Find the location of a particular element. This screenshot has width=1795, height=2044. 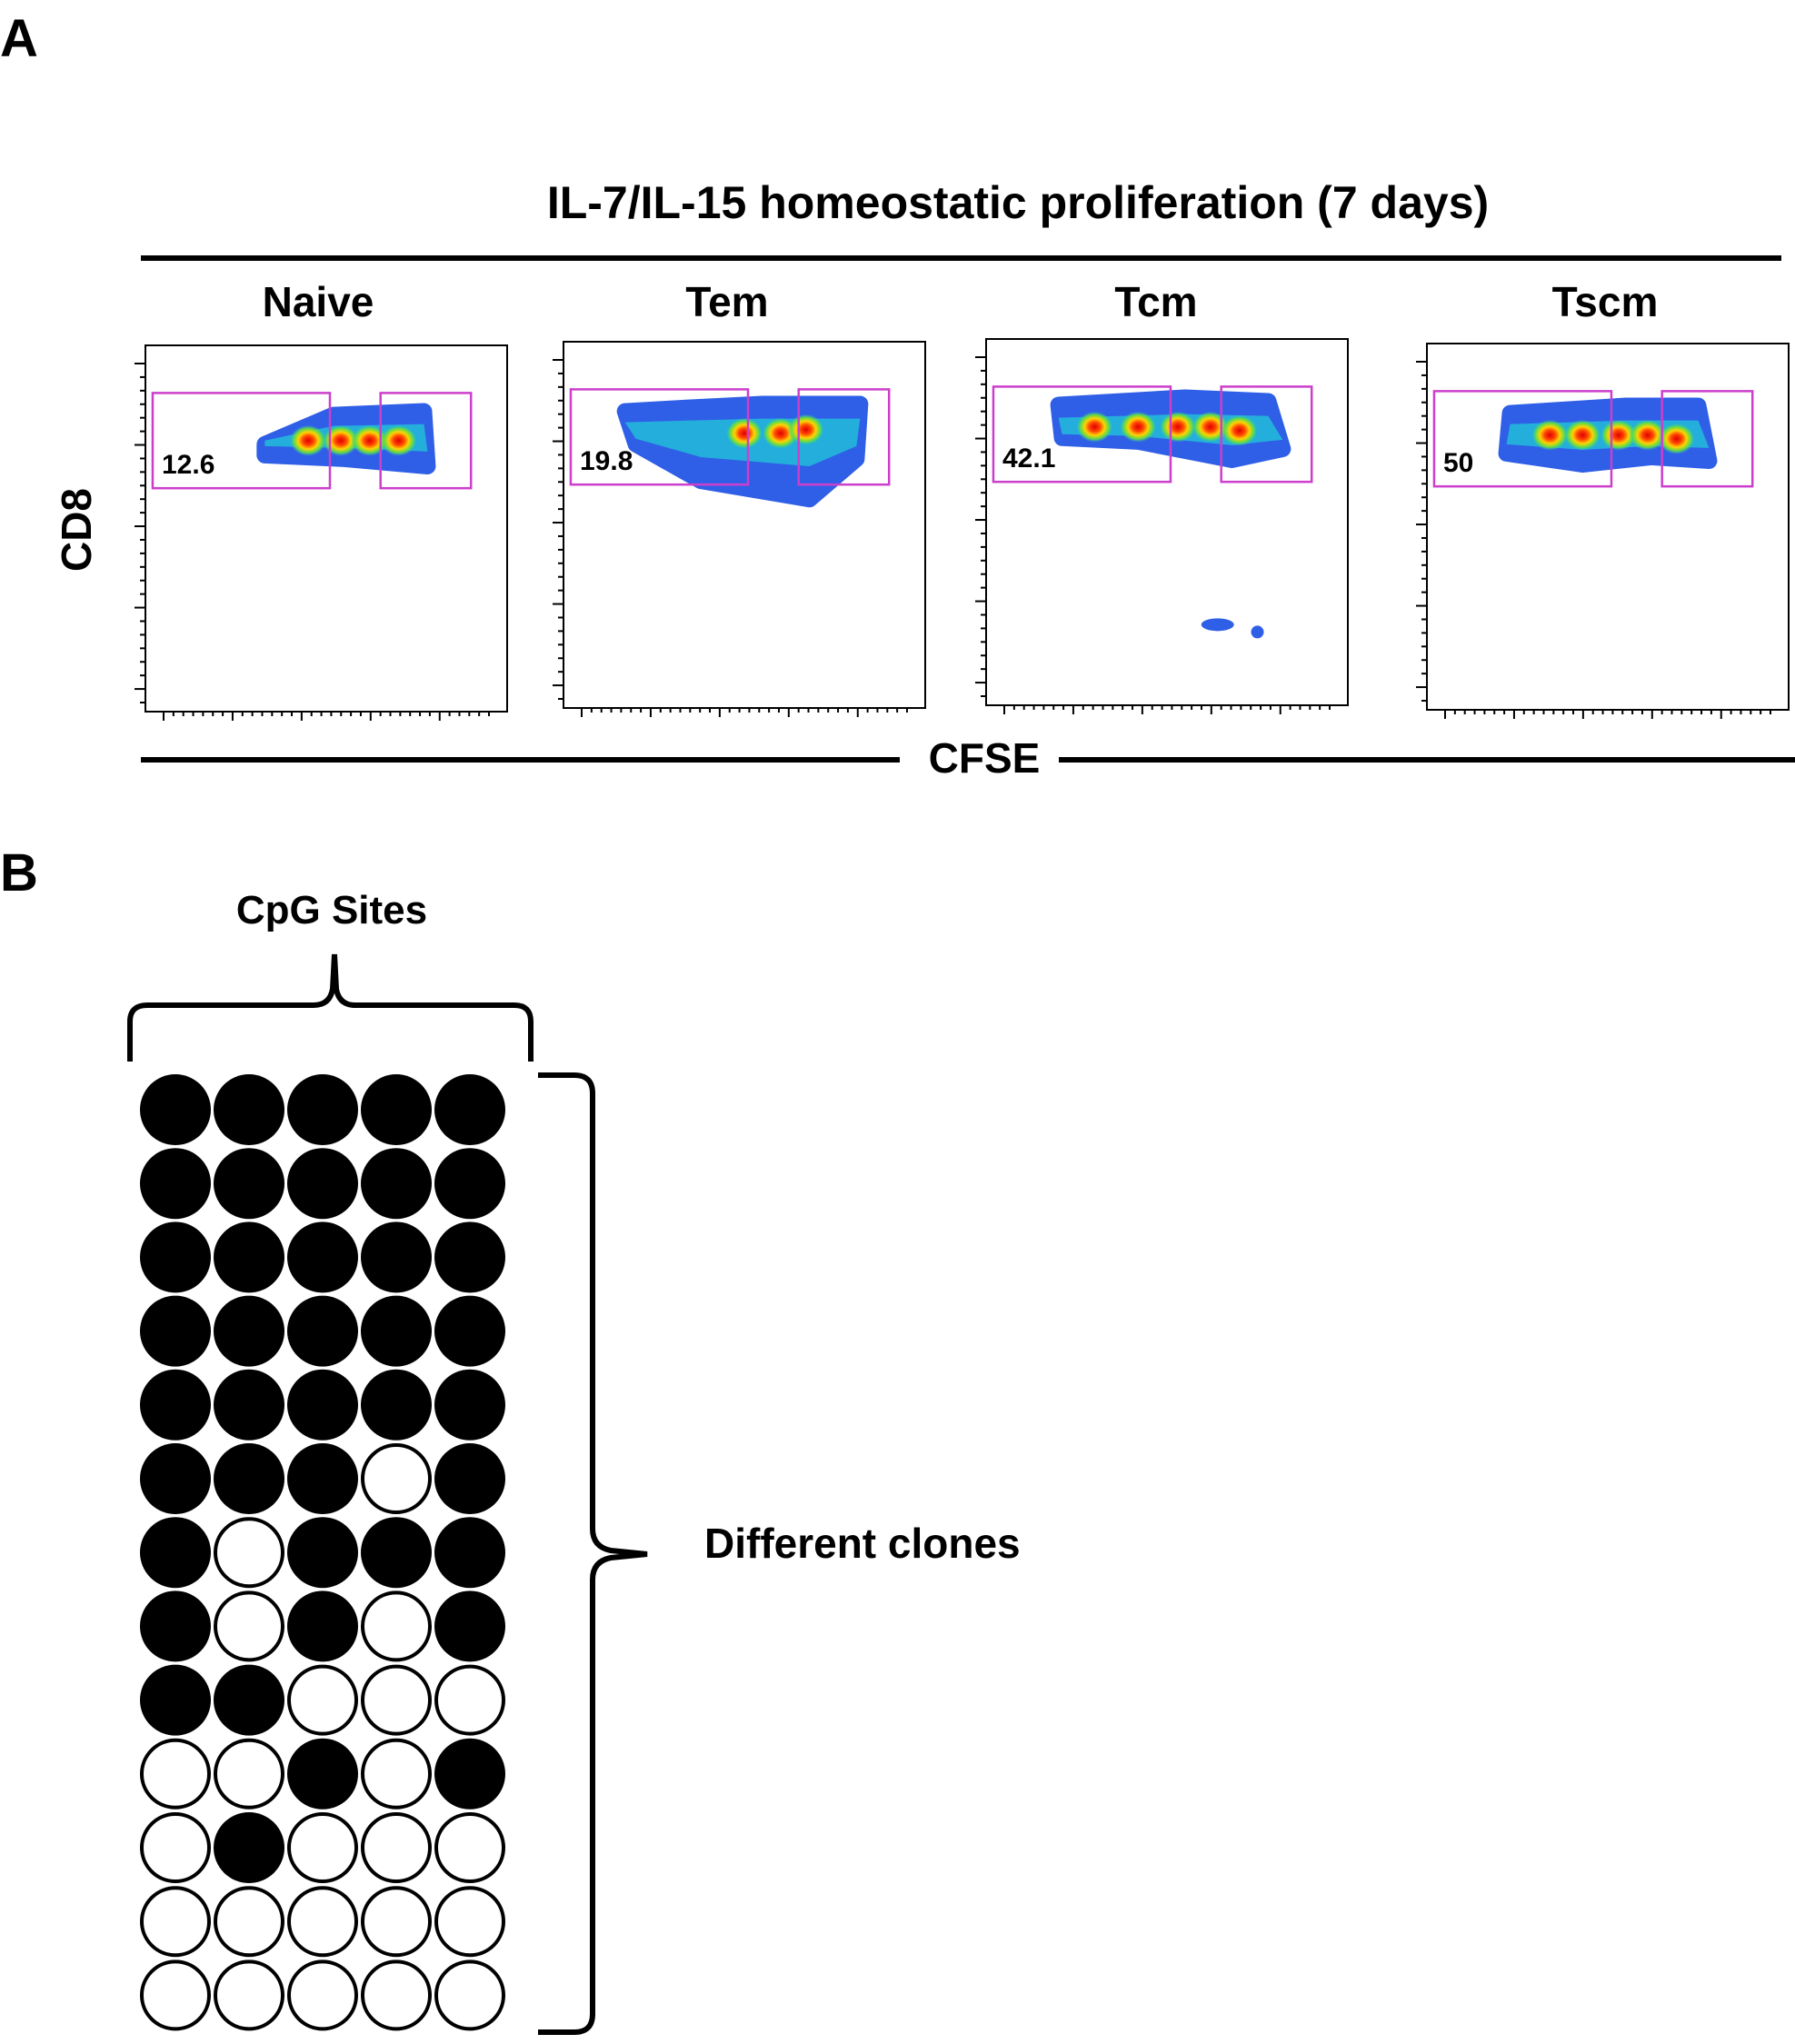

panel-b-letter: B is located at coordinates (19, 873).